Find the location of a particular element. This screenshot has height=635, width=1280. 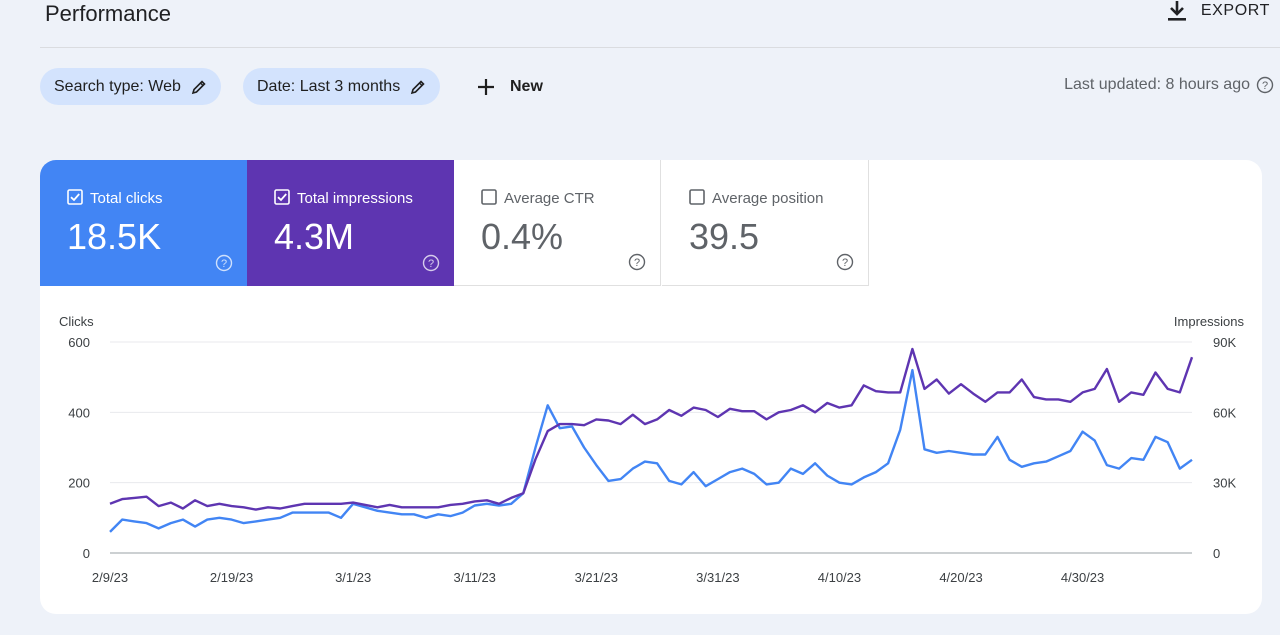

left-tick-label: 400 is located at coordinates (79, 412).